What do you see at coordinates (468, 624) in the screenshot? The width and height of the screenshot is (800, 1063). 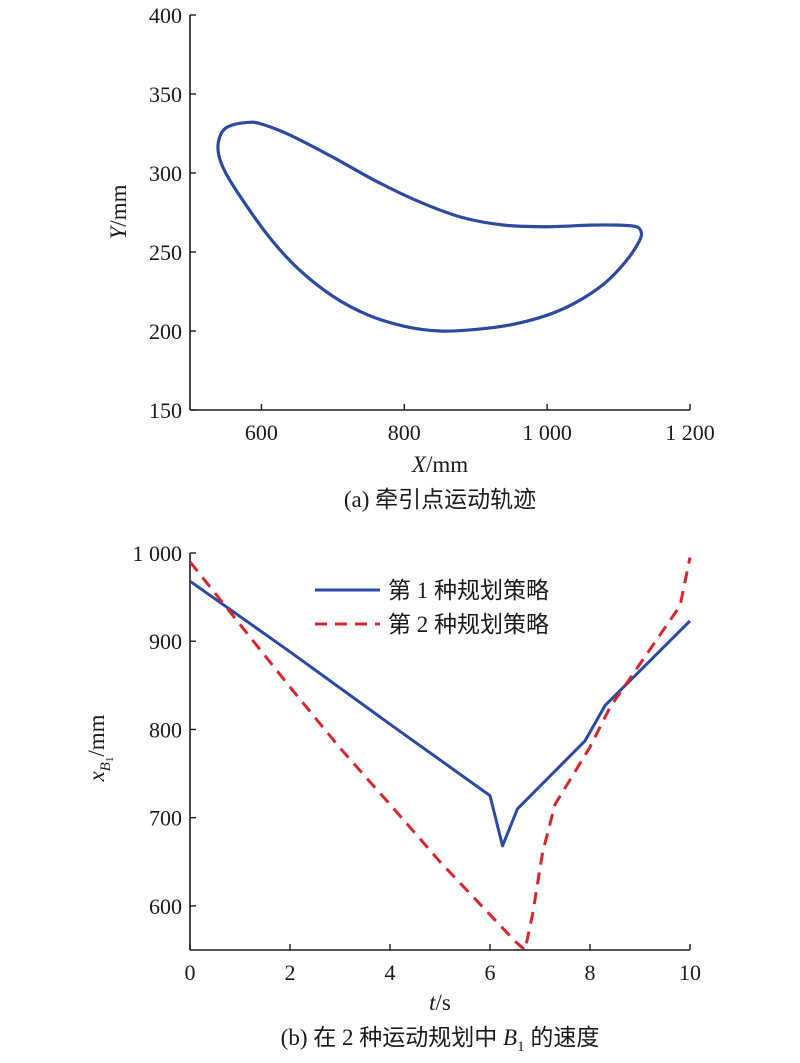 I see `legend-label-series-2: 第 2 种规划策略` at bounding box center [468, 624].